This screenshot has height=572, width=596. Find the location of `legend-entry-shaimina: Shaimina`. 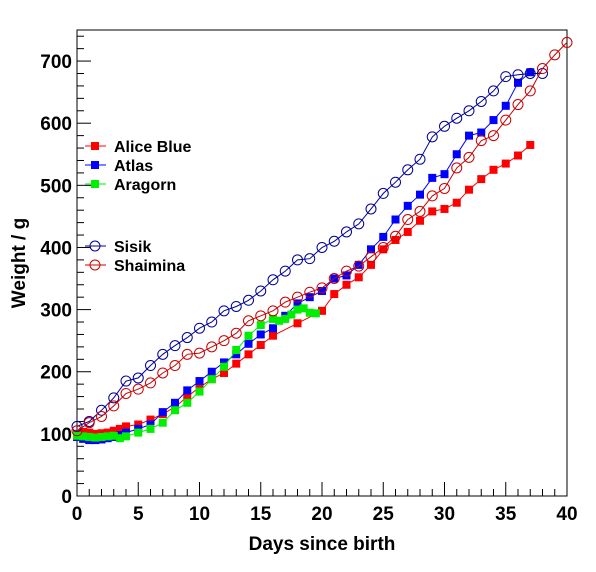

legend-entry-shaimina: Shaimina is located at coordinates (135, 266).